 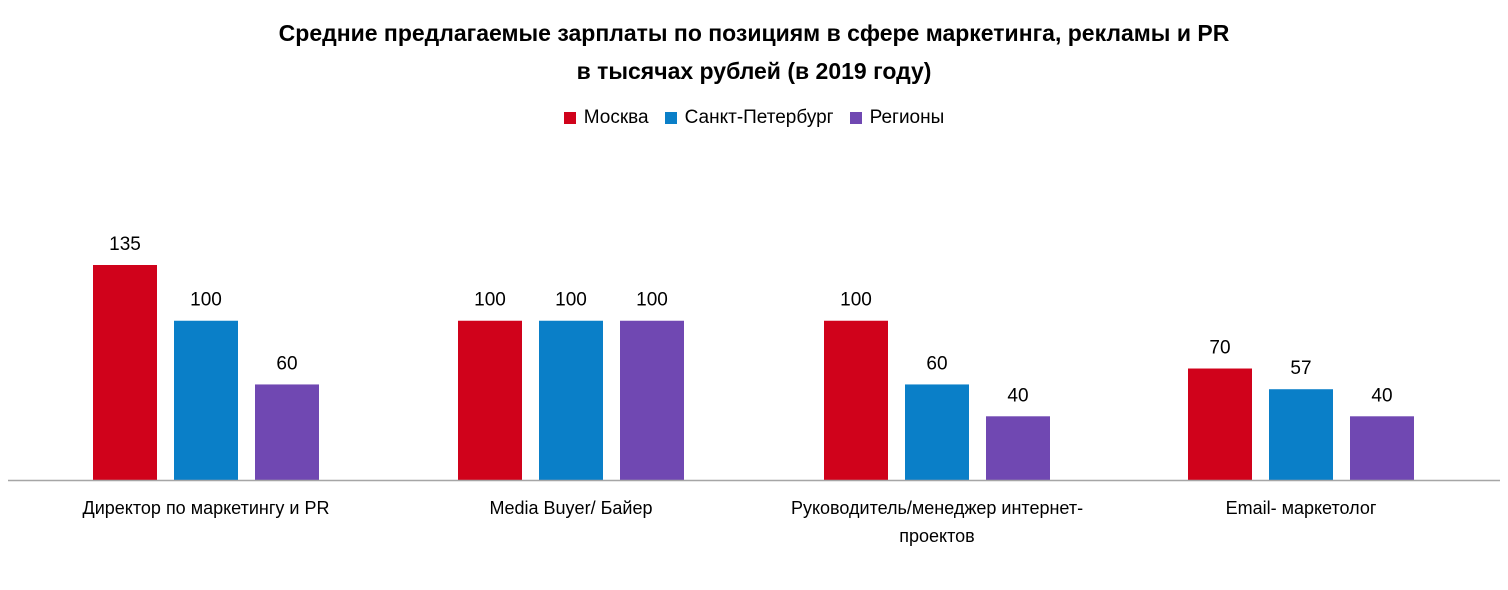 What do you see at coordinates (1017, 395) in the screenshot?
I see `data-label-regions-3: 40` at bounding box center [1017, 395].